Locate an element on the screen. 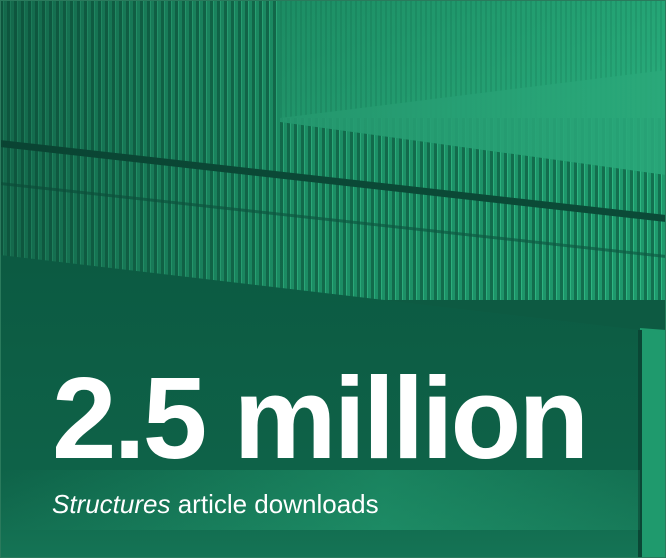  stat-caption: Structures article downloads is located at coordinates (349, 504).